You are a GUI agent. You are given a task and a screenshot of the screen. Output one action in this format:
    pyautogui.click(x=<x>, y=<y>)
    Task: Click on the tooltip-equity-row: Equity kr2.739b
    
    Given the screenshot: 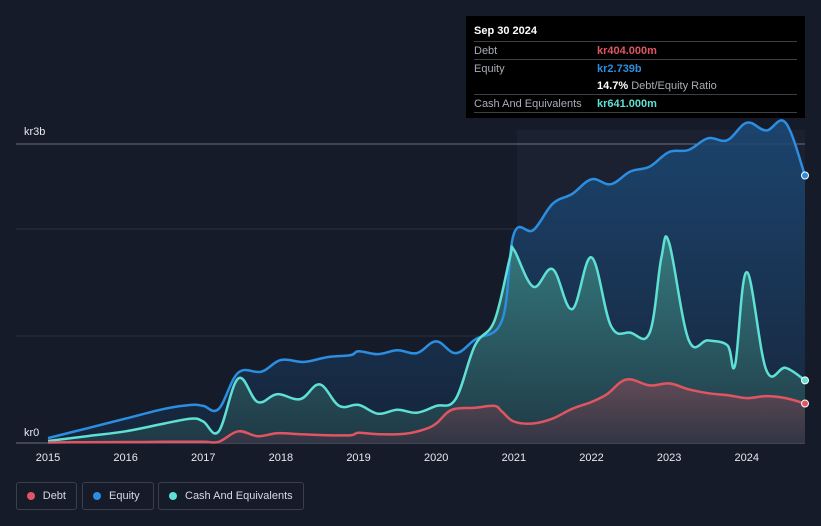 What is the action you would take?
    pyautogui.click(x=635, y=68)
    